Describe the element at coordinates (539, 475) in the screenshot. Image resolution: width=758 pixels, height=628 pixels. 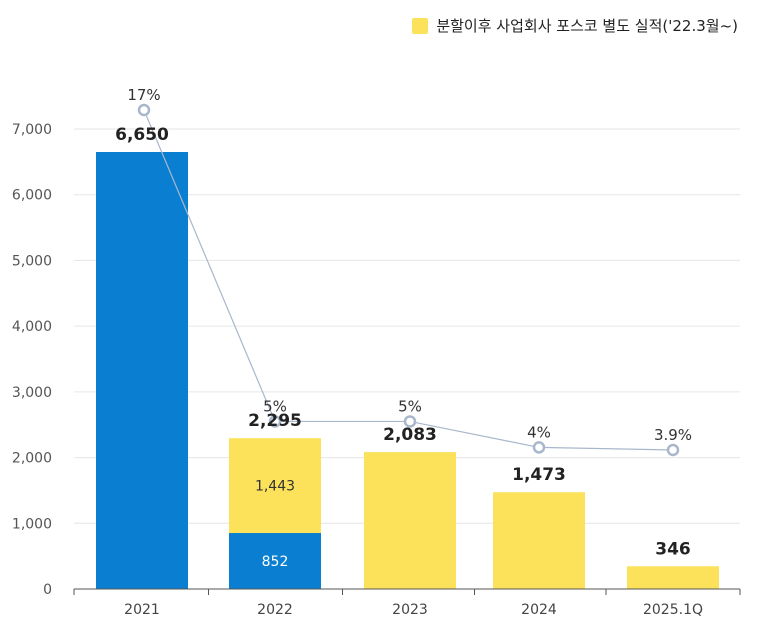
I see `total-value-label: 1,473` at that location.